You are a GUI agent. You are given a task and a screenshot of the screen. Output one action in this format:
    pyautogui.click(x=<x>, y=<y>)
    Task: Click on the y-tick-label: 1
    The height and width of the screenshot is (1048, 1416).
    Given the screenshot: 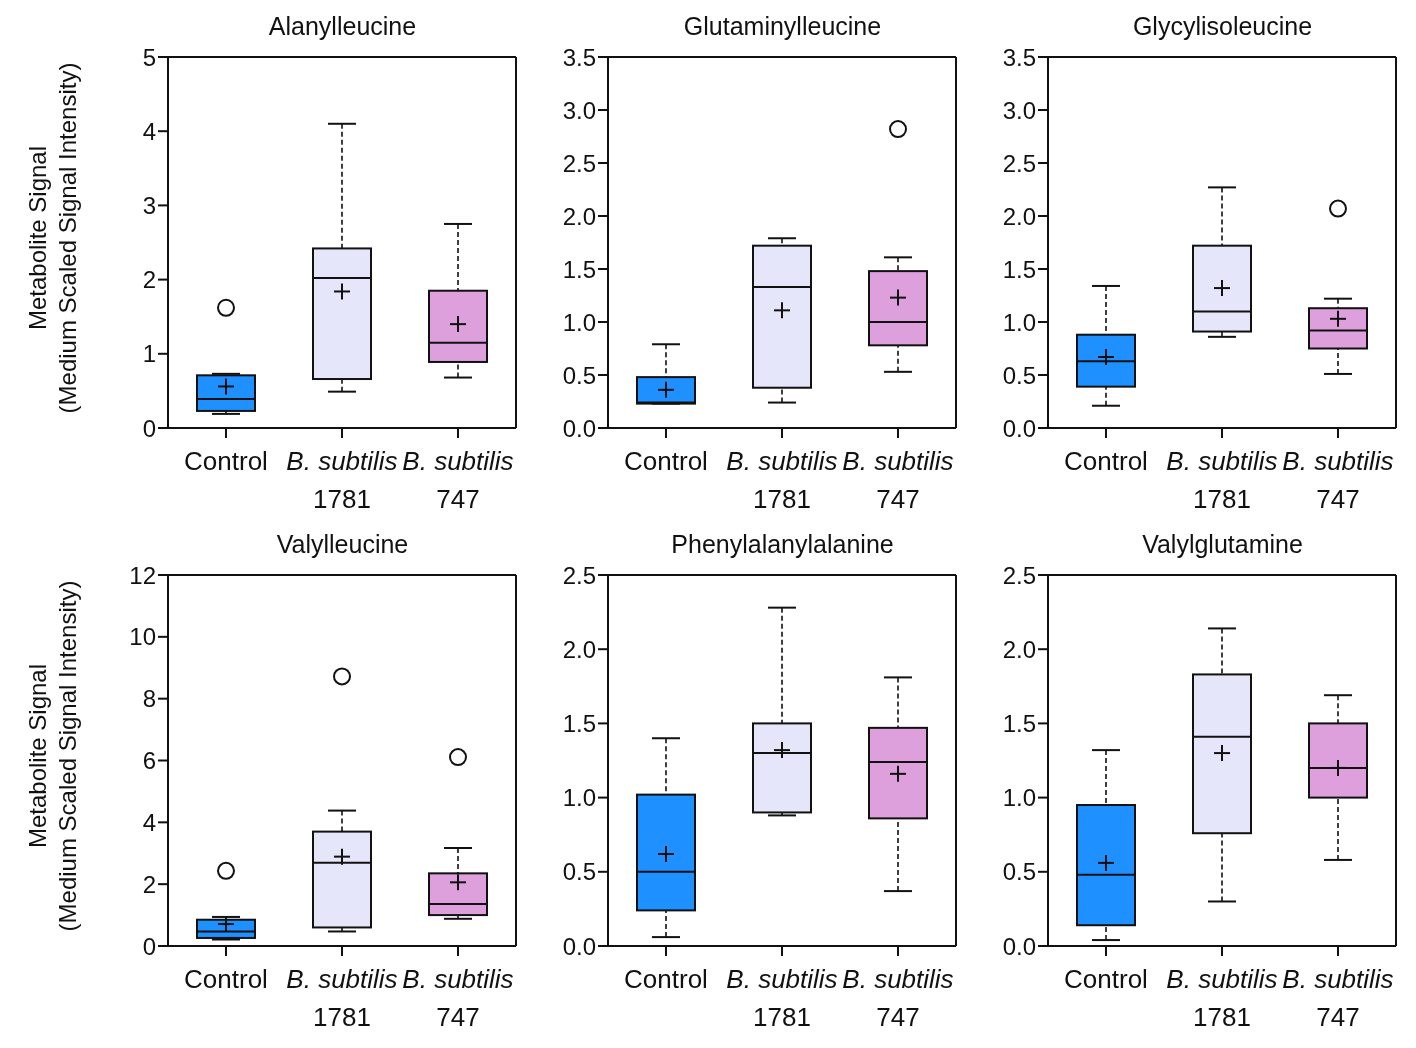 What is the action you would take?
    pyautogui.click(x=149, y=354)
    